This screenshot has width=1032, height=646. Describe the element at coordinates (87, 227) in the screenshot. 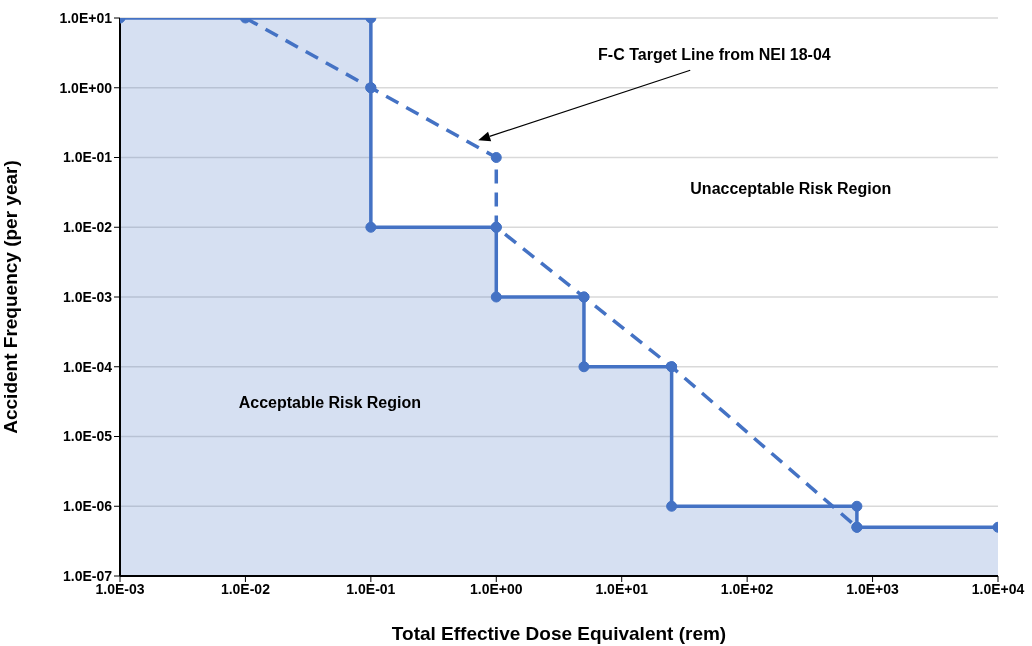

I see `y-tick-label: 1.0E-02` at that location.